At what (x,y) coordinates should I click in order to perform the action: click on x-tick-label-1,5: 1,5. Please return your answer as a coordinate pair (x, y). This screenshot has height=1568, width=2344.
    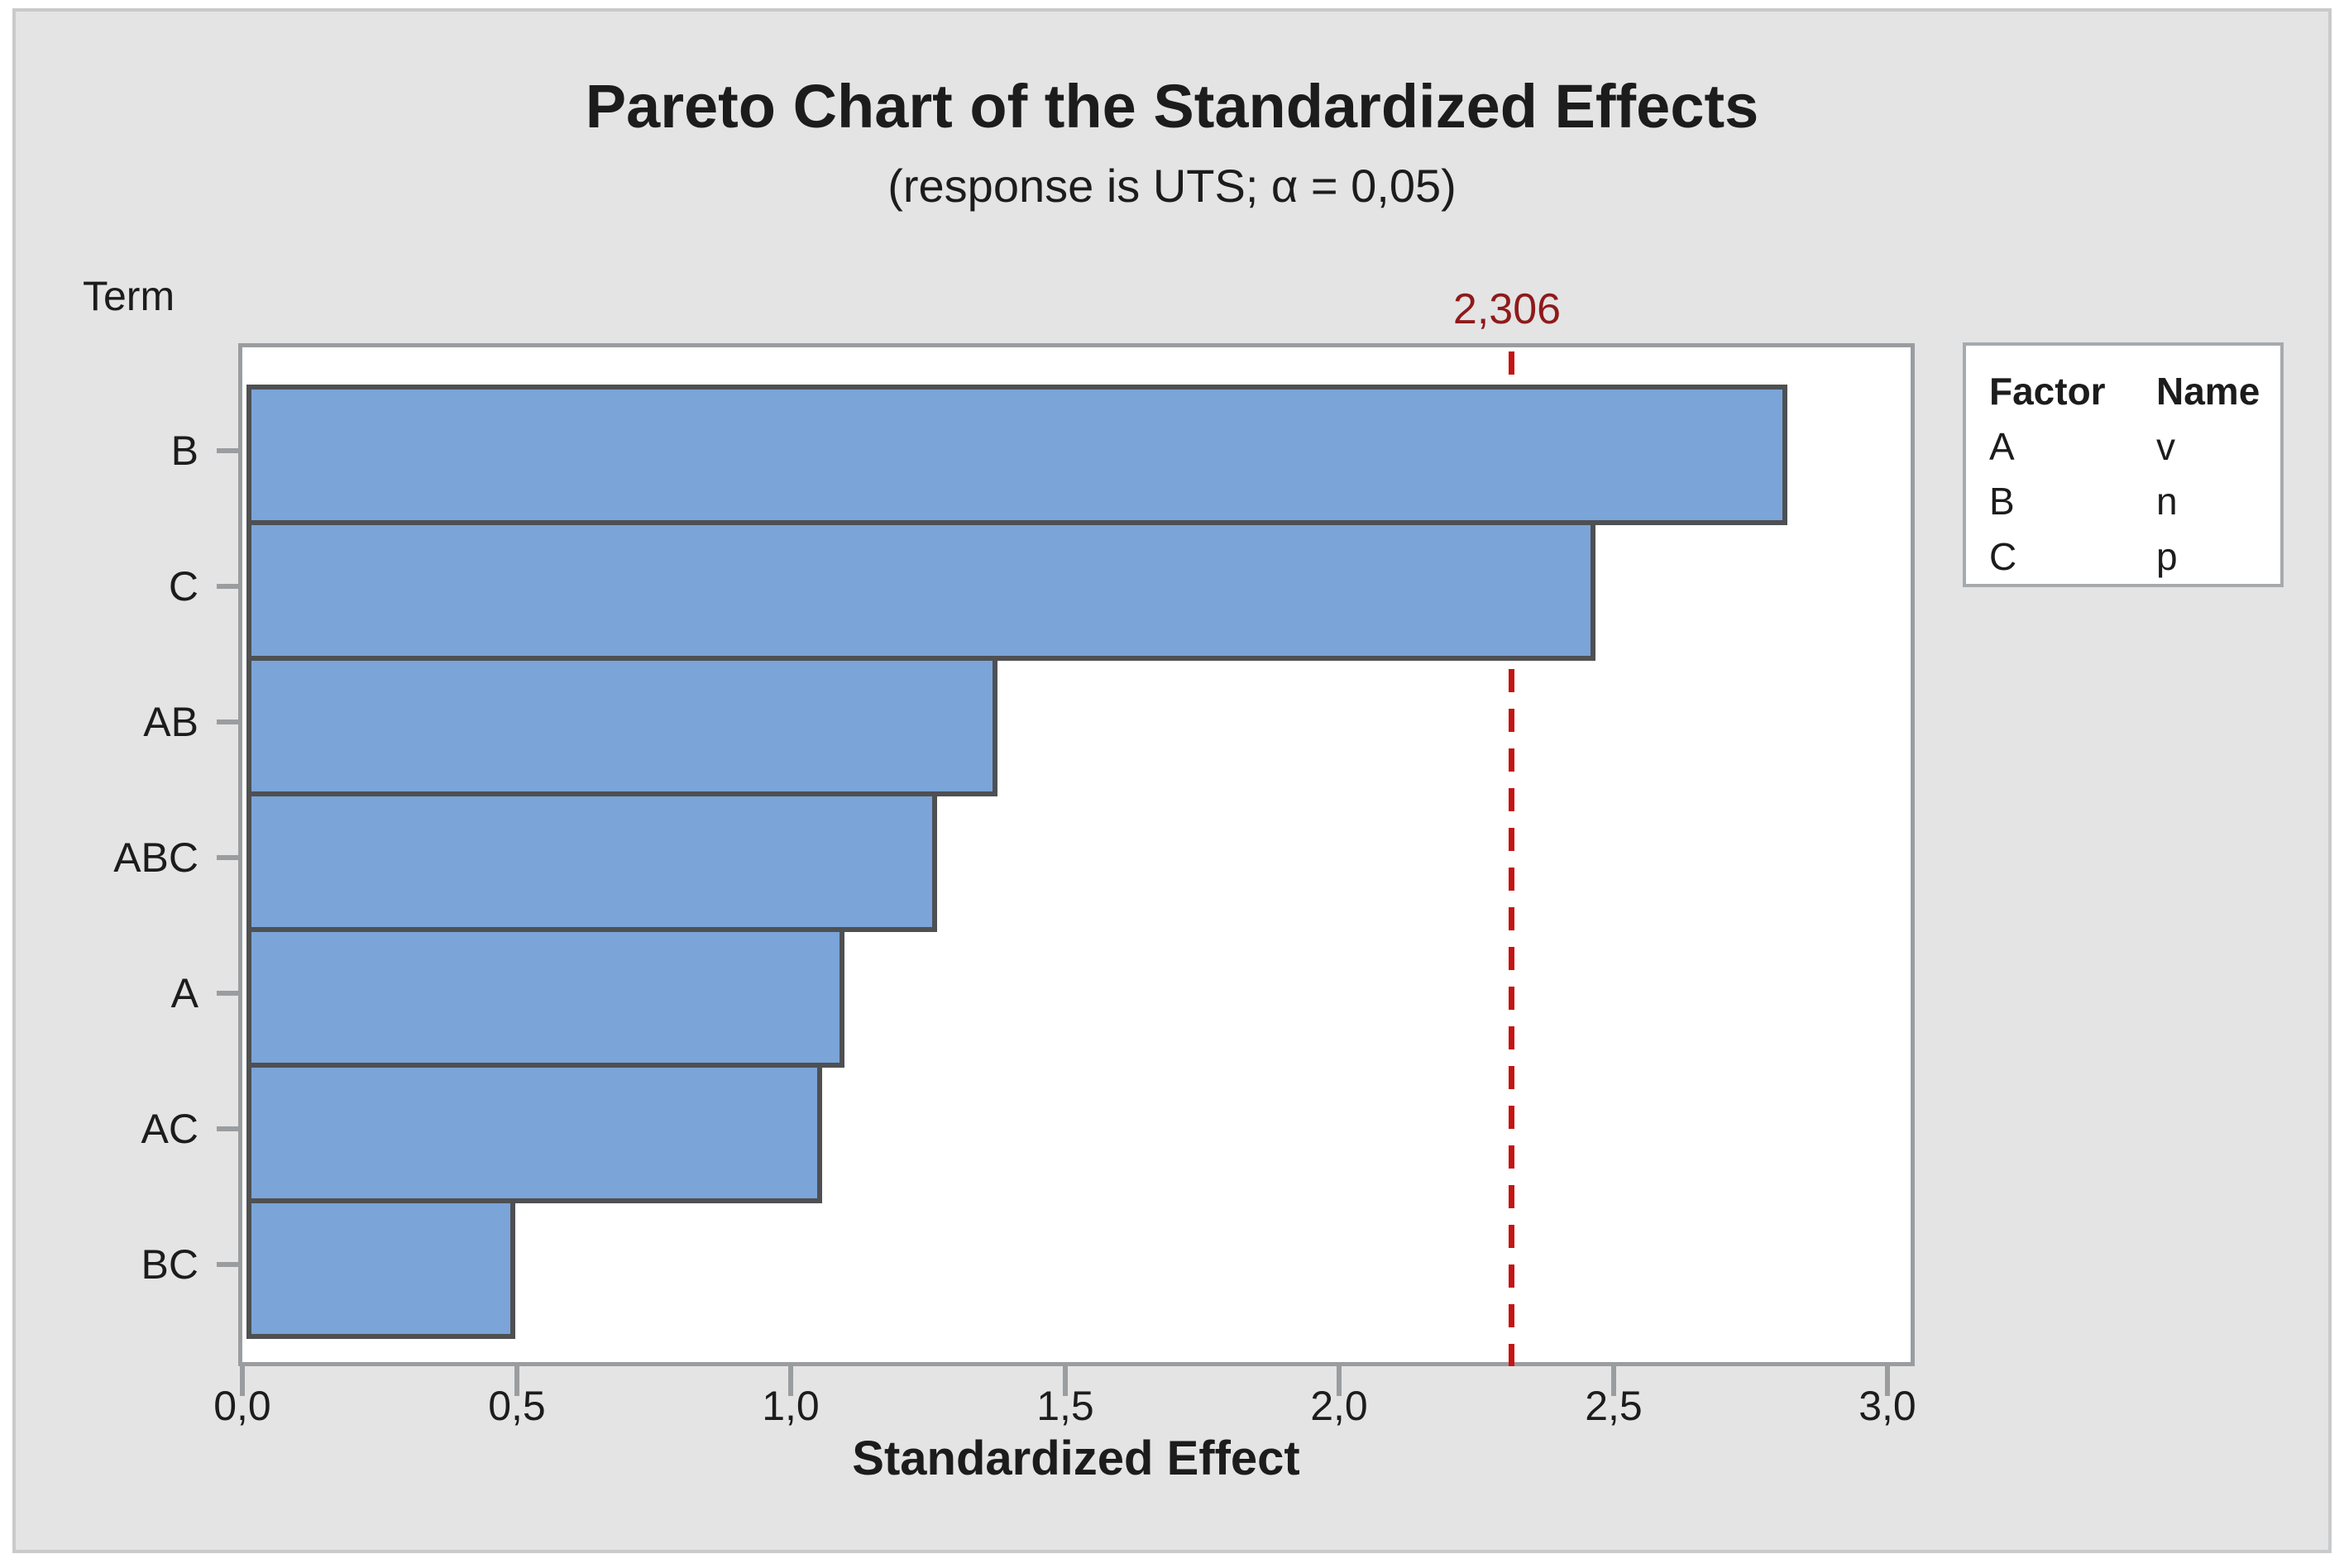
    Looking at the image, I should click on (1065, 1406).